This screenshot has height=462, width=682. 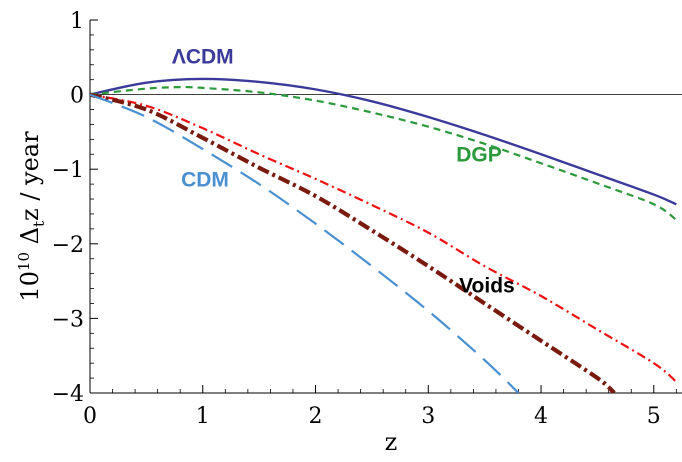 What do you see at coordinates (205, 179) in the screenshot?
I see `series-label-cdm: CDM` at bounding box center [205, 179].